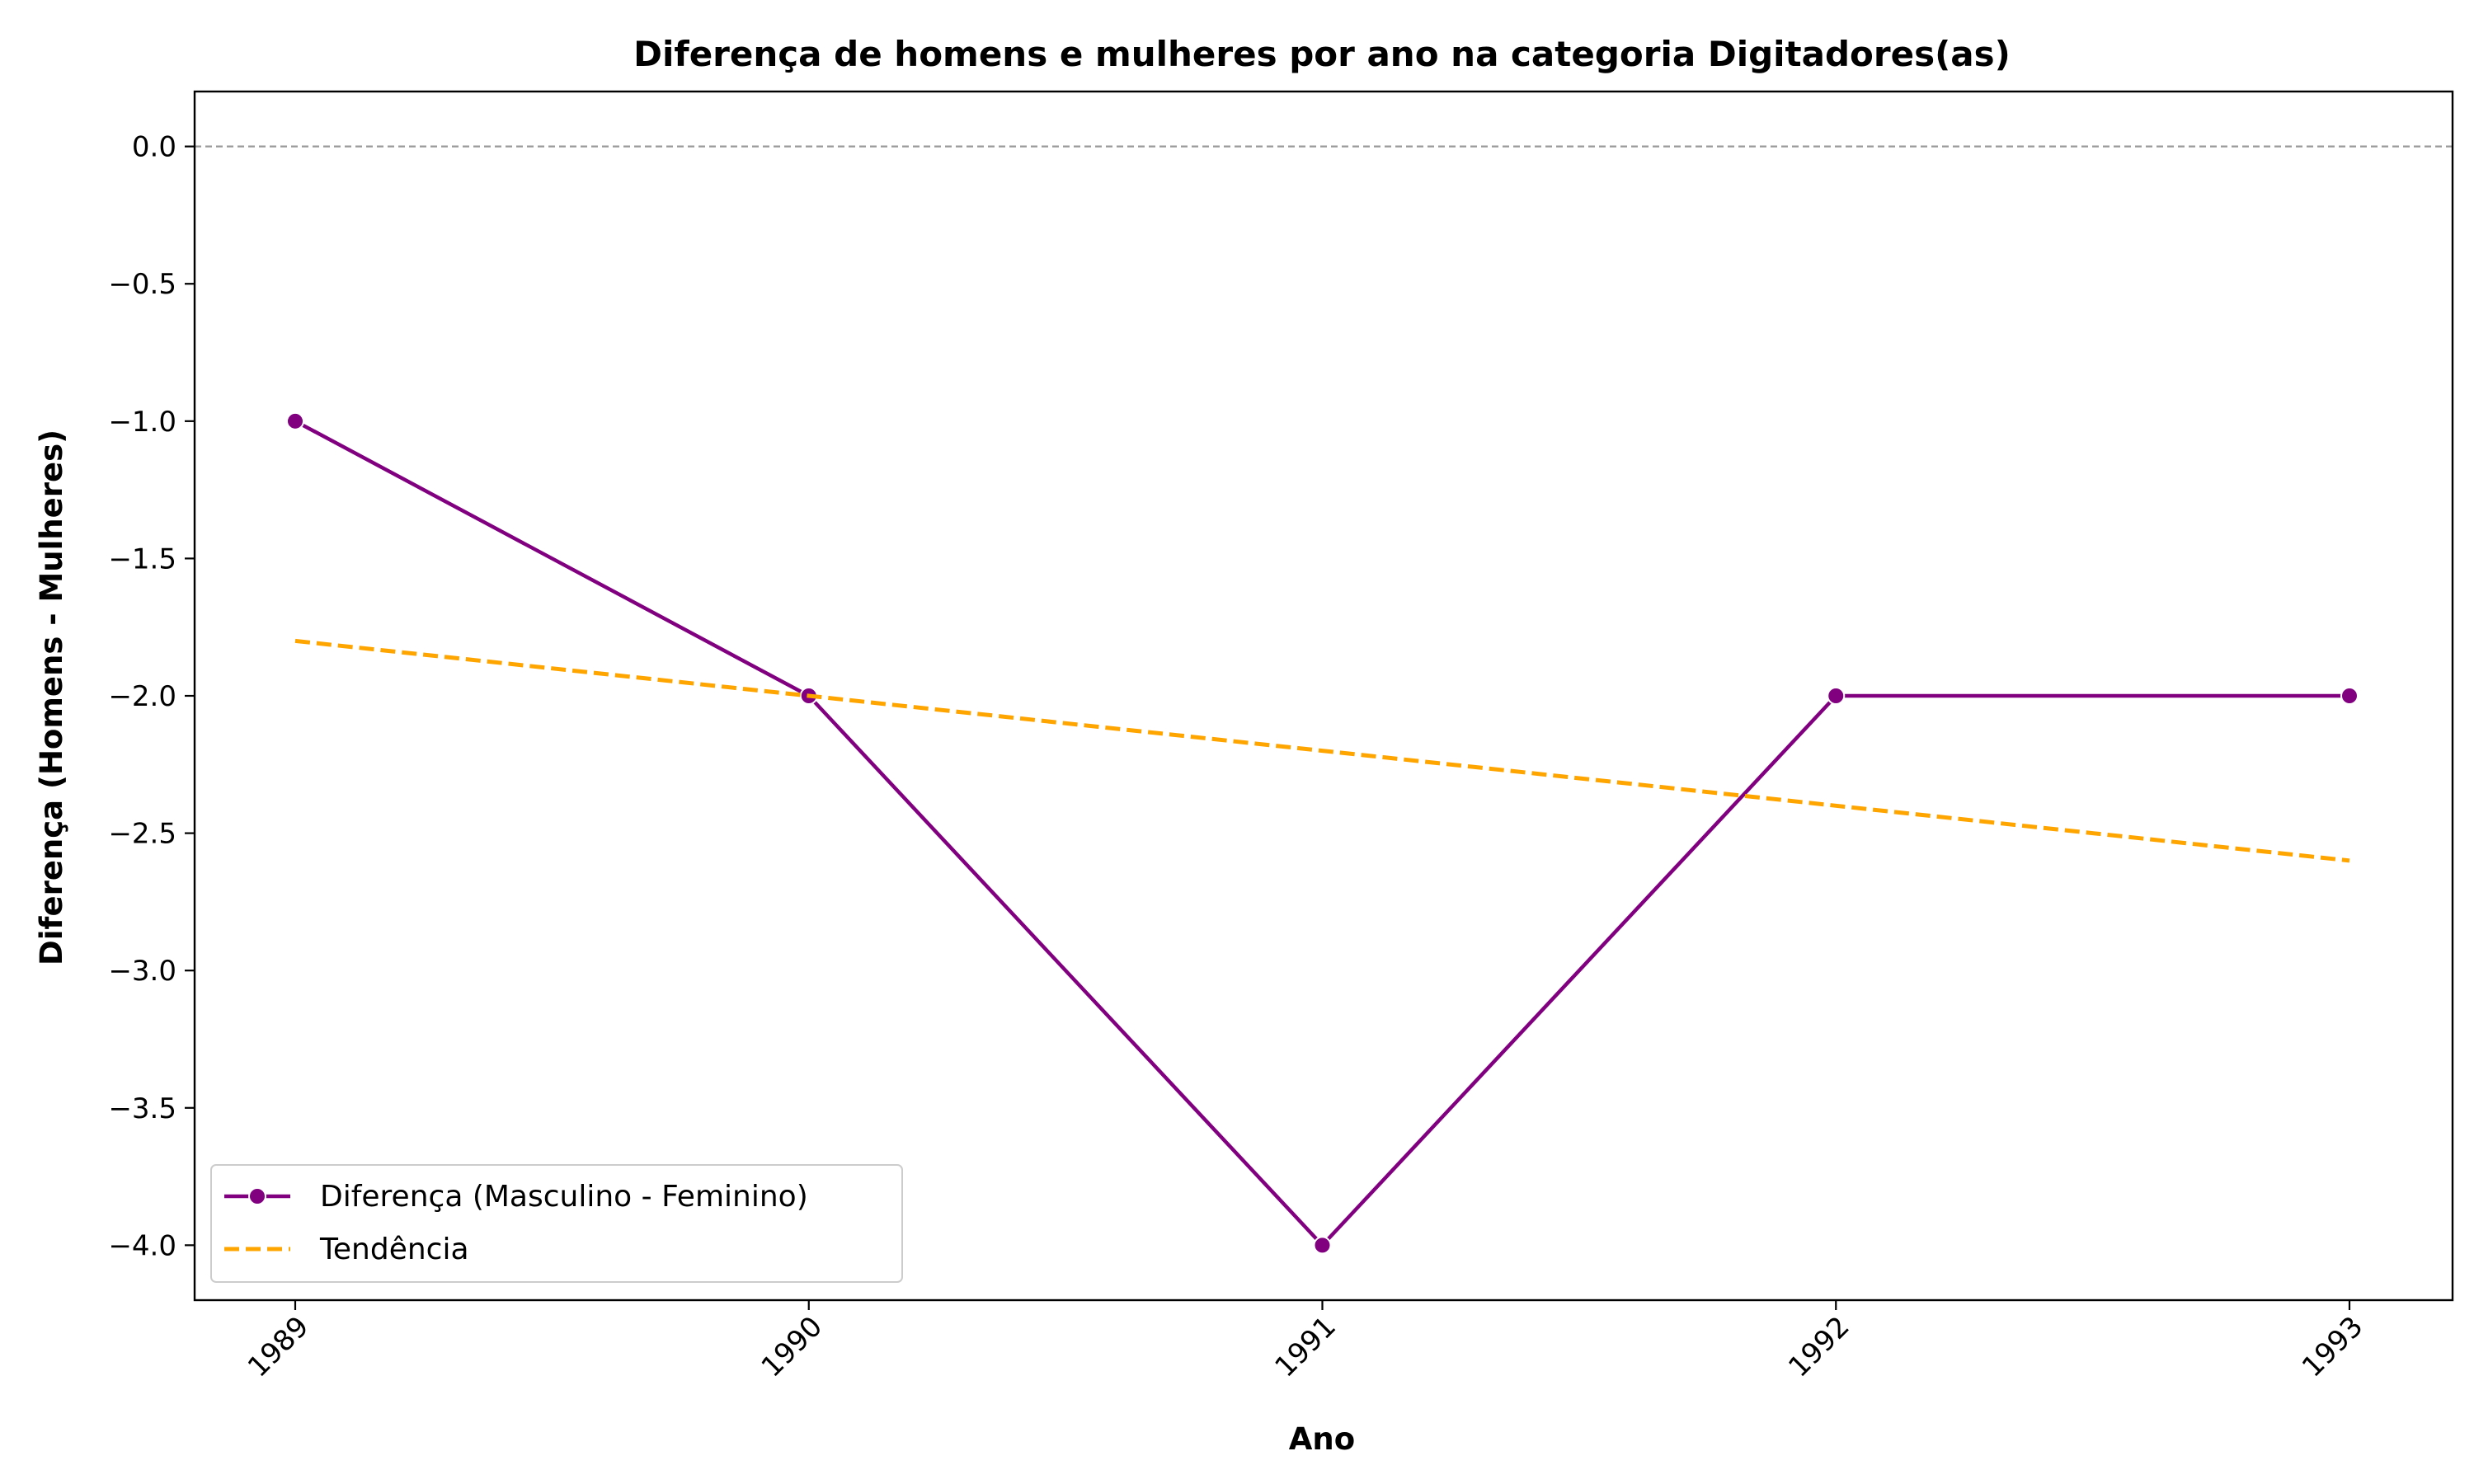 The width and height of the screenshot is (2474, 1484). Describe the element at coordinates (1819, 1346) in the screenshot. I see `x-tick-label-3: 1992` at that location.